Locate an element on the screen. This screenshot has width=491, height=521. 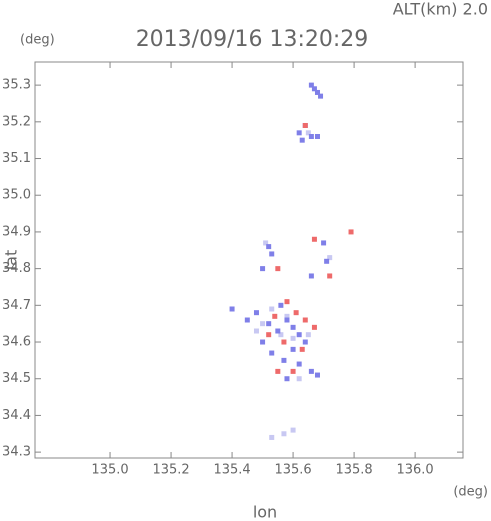
x-tick-label: 135.6 is located at coordinates (292, 470).